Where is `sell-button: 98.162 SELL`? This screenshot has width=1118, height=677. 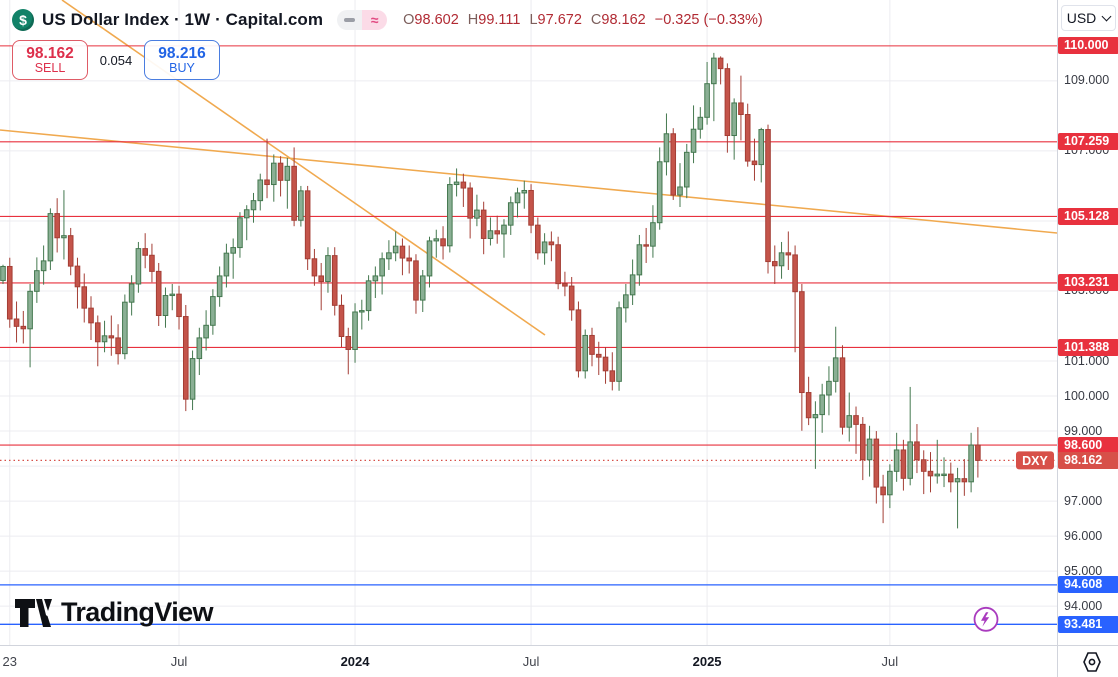 sell-button: 98.162 SELL is located at coordinates (50, 60).